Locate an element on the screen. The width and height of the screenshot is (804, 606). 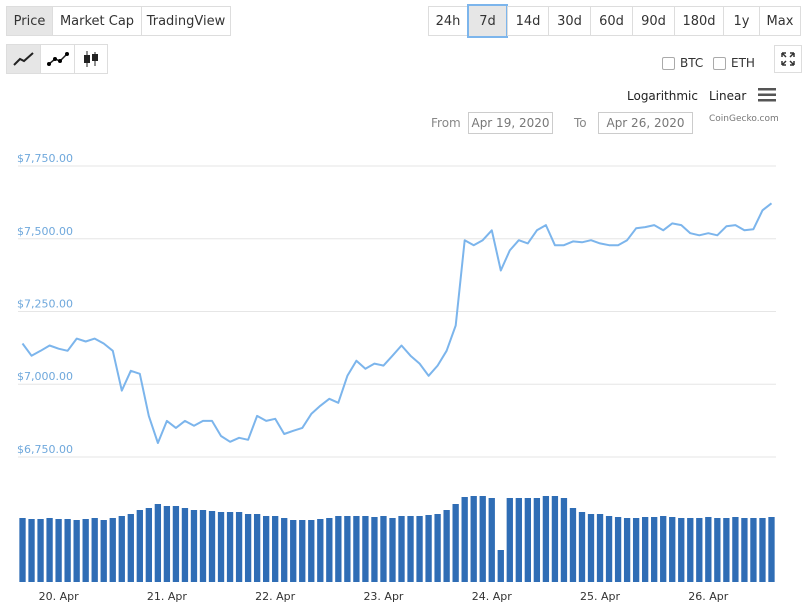
tab: TradingView is located at coordinates (186, 21).